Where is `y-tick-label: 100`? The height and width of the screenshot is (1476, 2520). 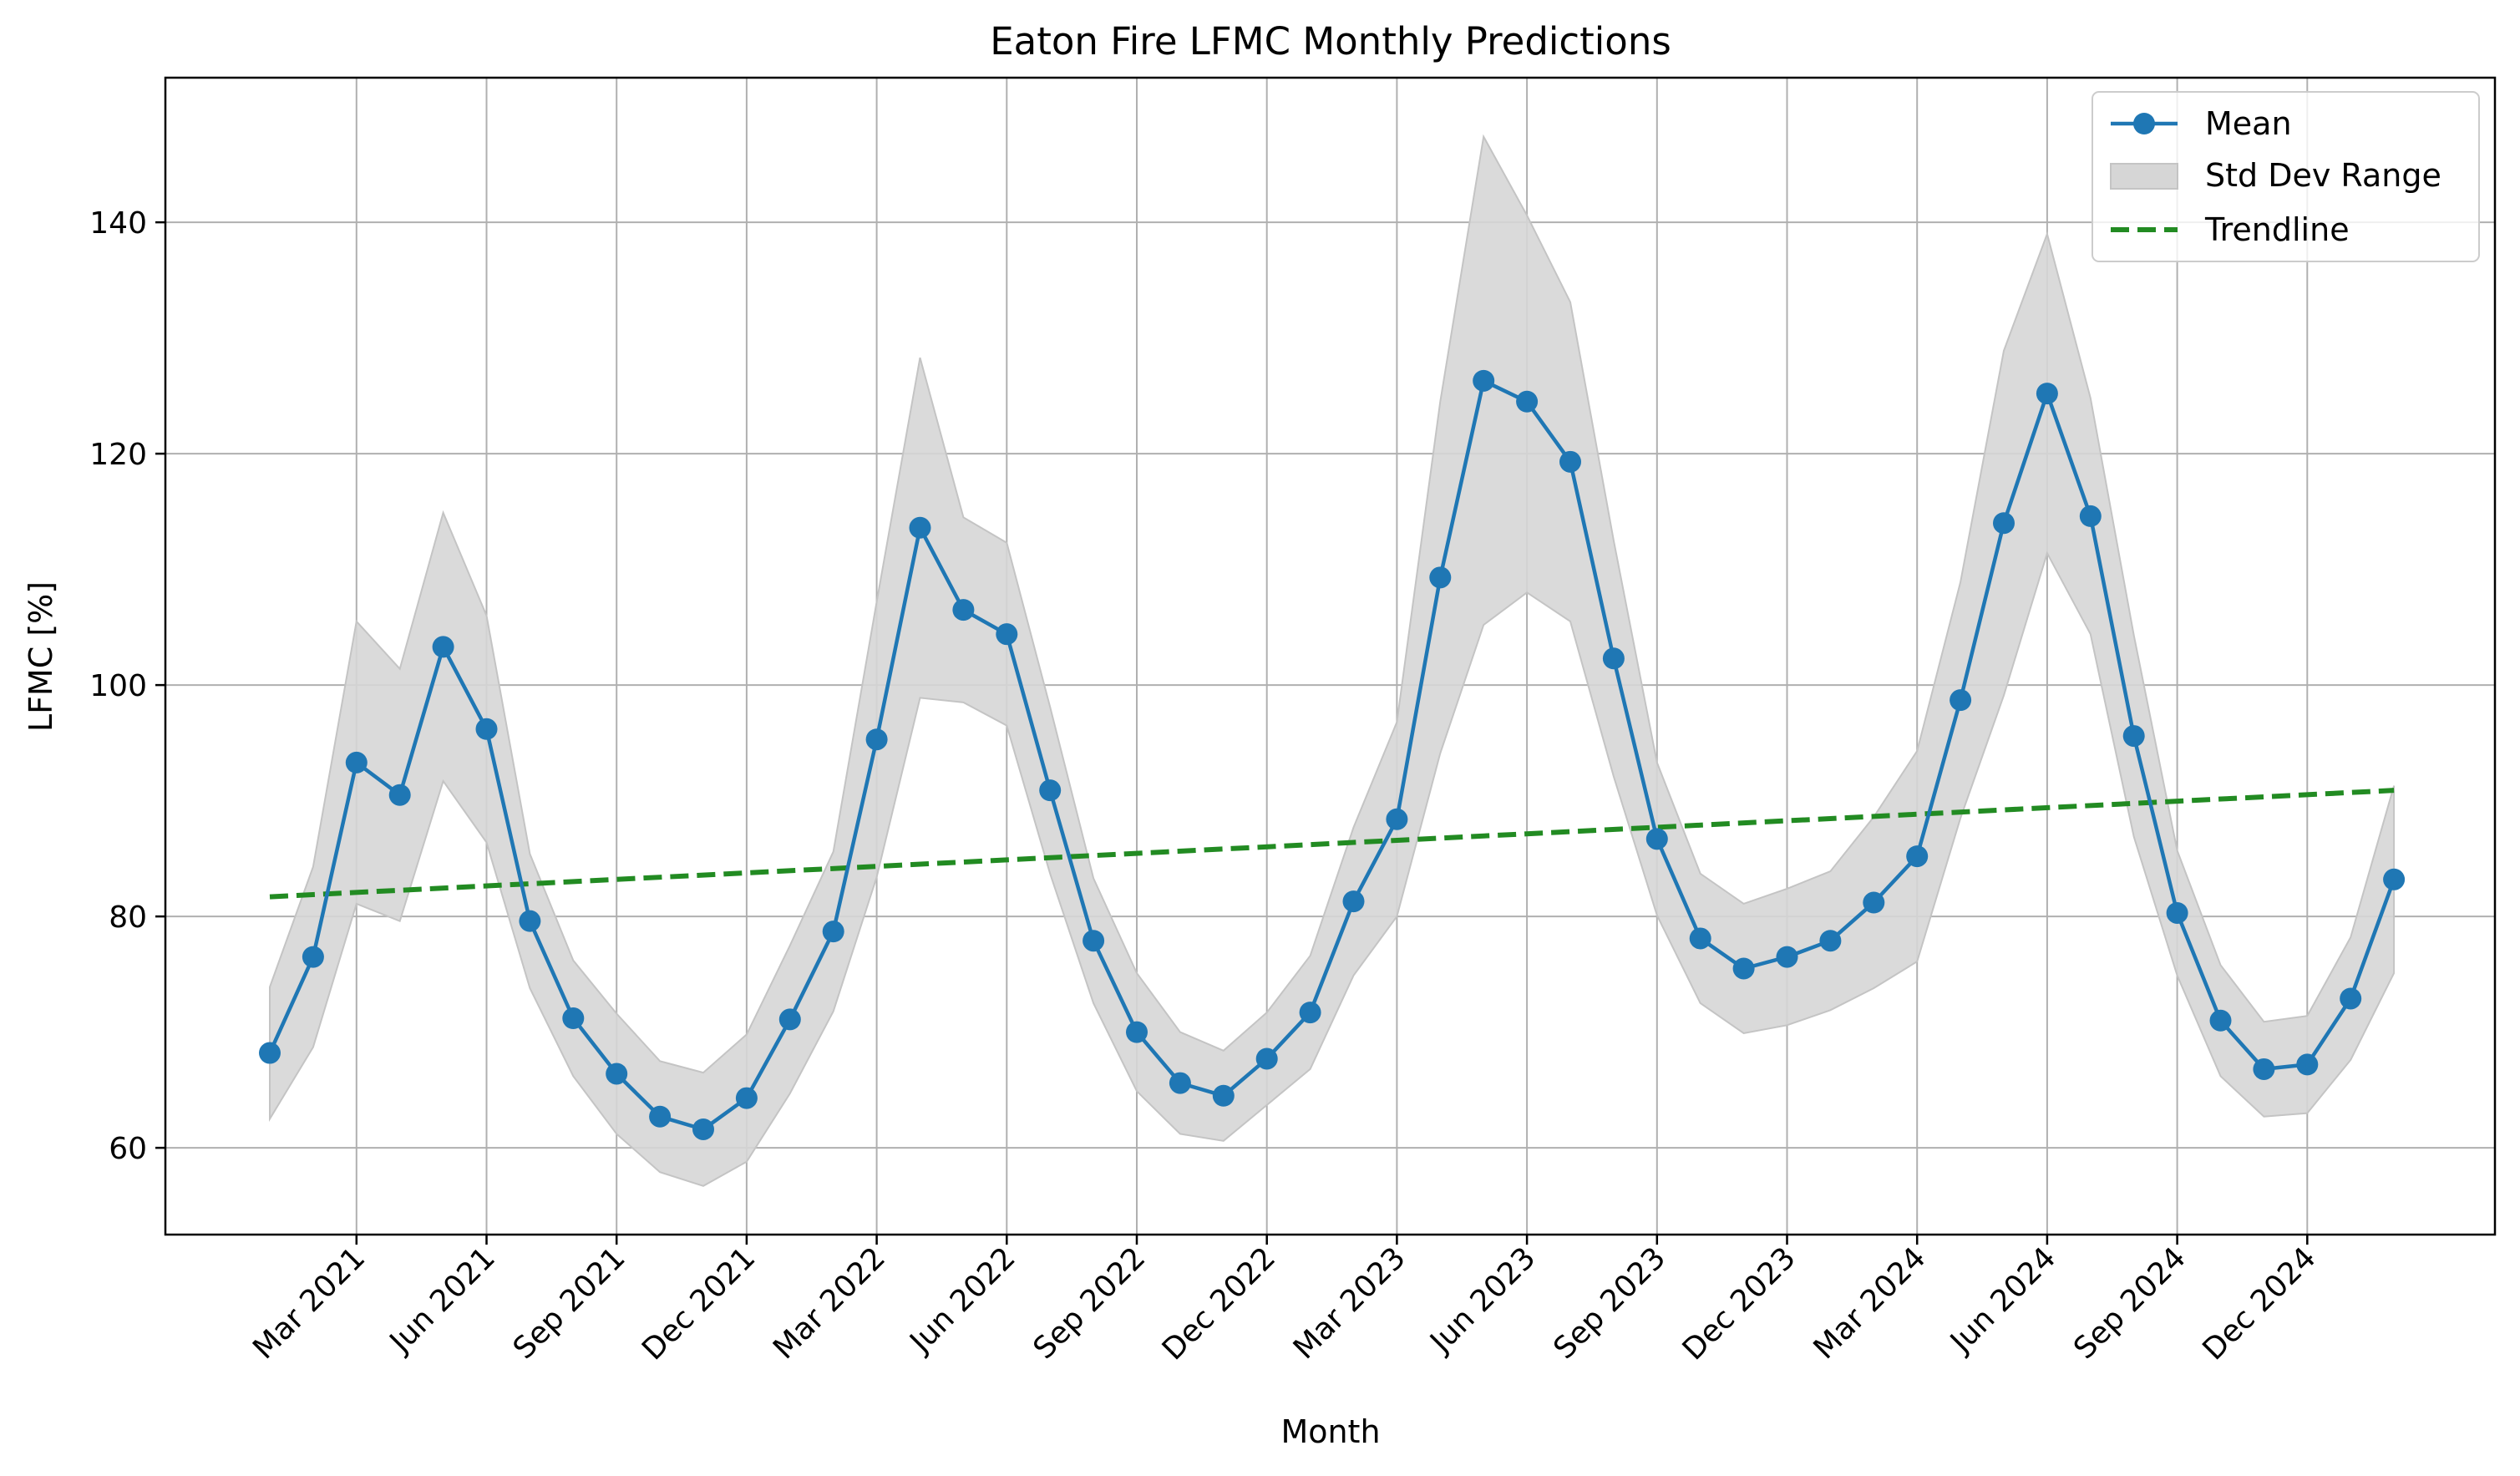 y-tick-label: 100 is located at coordinates (118, 686).